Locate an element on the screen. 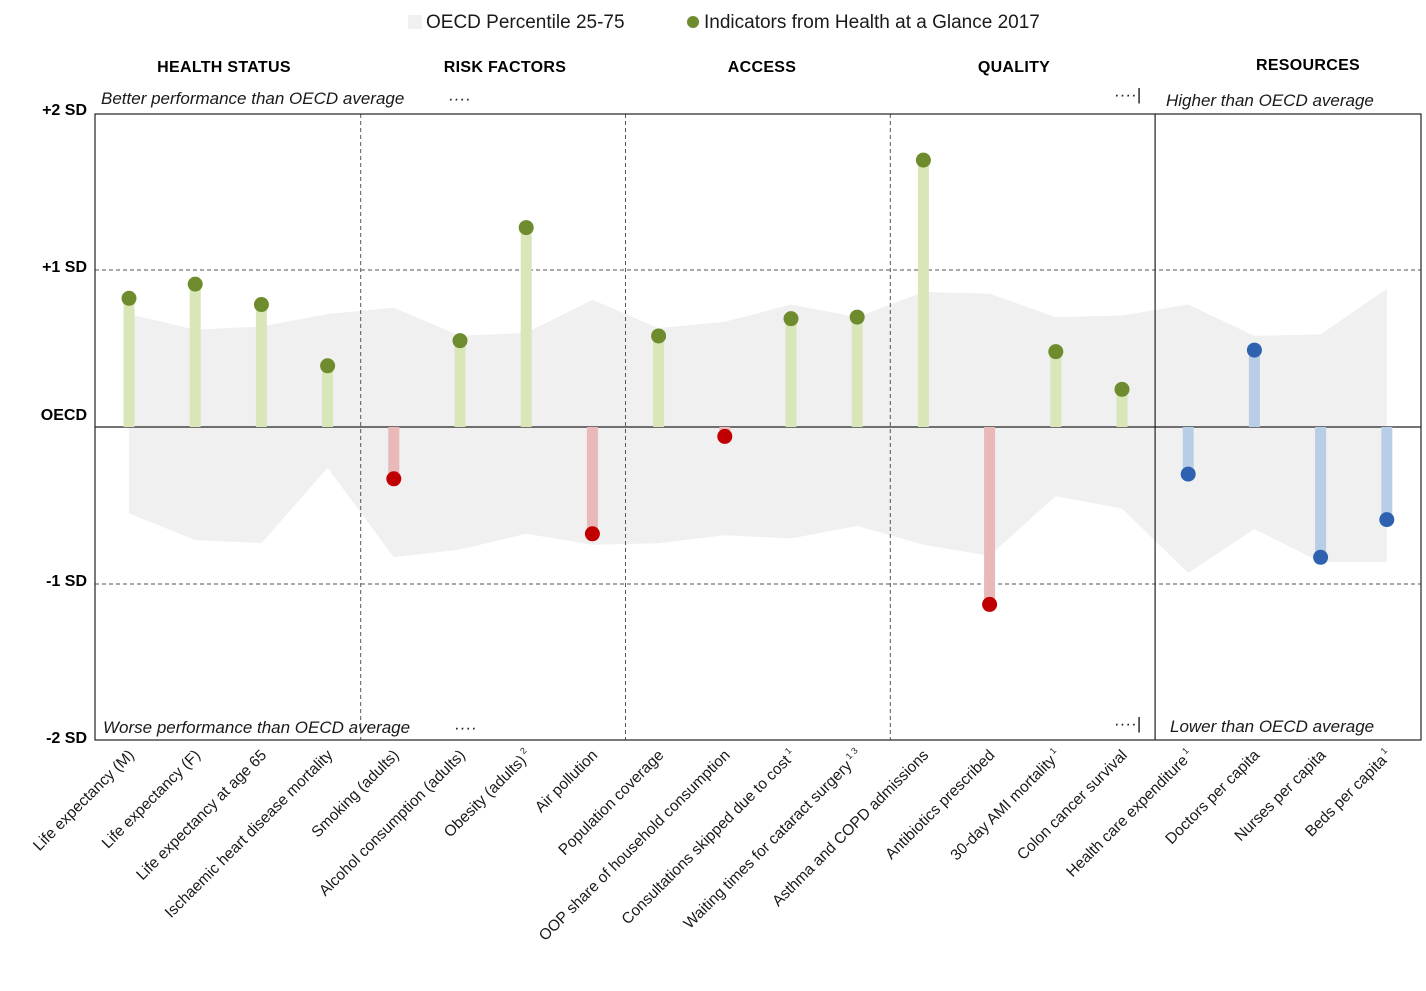 The width and height of the screenshot is (1426, 991). annotation-lower-than-average: Lower than OECD average is located at coordinates (1272, 726).